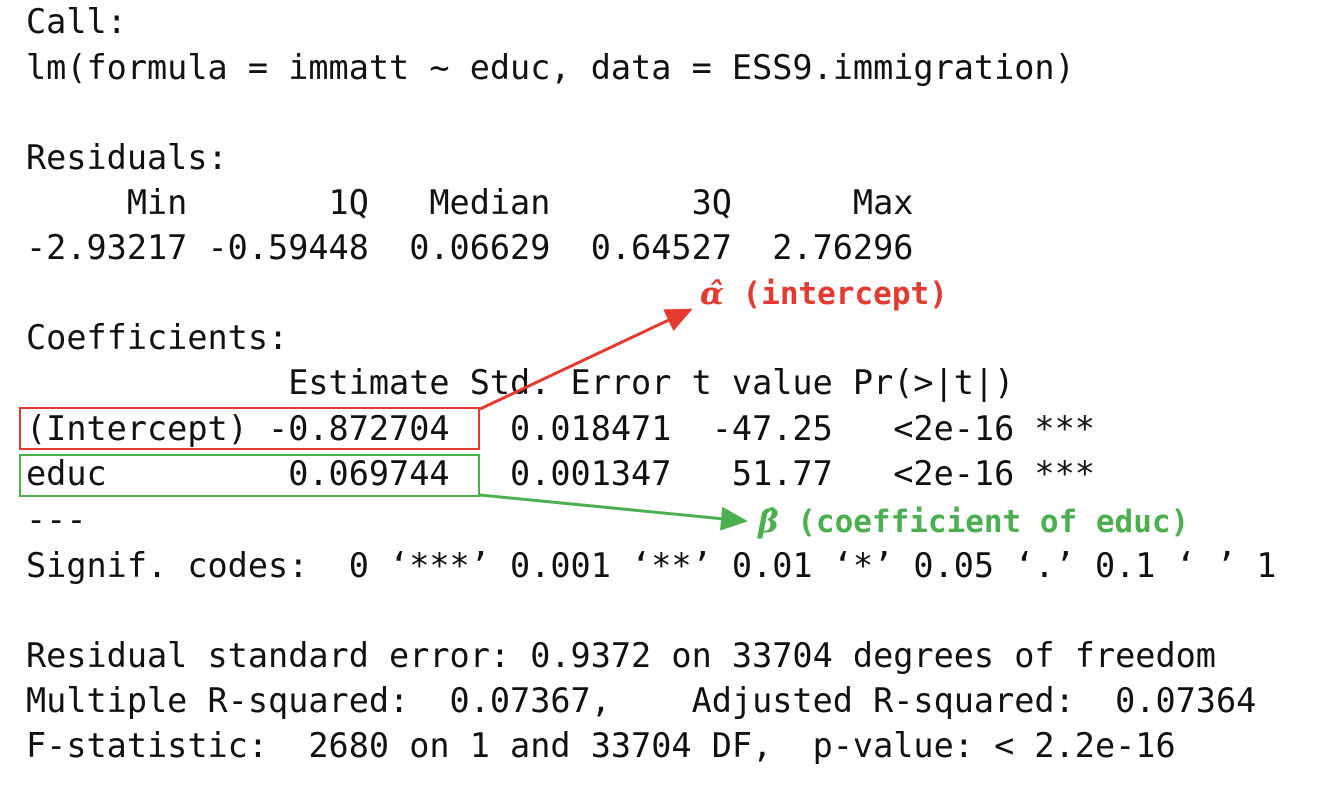 The height and width of the screenshot is (786, 1318). Describe the element at coordinates (470, 202) in the screenshot. I see `residuals-labels: Min 1Q Median 3Q Max` at that location.